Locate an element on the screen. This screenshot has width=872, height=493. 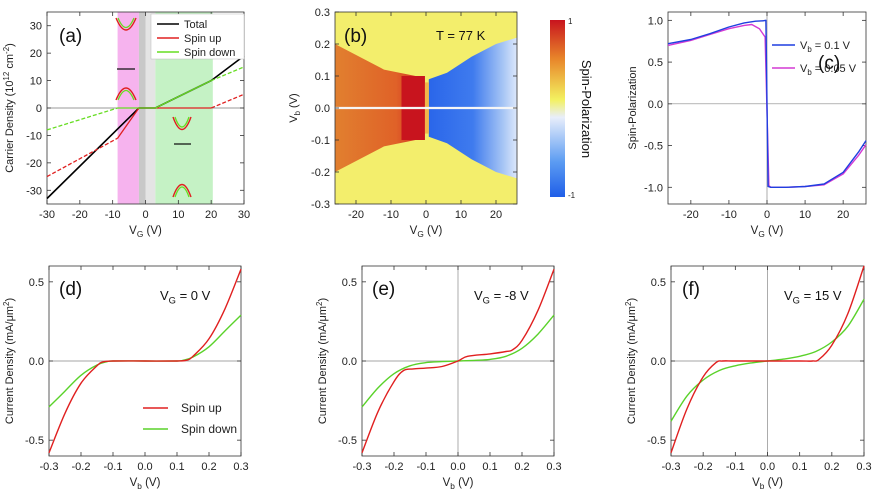
text-run: = 0.1 V is located at coordinates (831, 46).